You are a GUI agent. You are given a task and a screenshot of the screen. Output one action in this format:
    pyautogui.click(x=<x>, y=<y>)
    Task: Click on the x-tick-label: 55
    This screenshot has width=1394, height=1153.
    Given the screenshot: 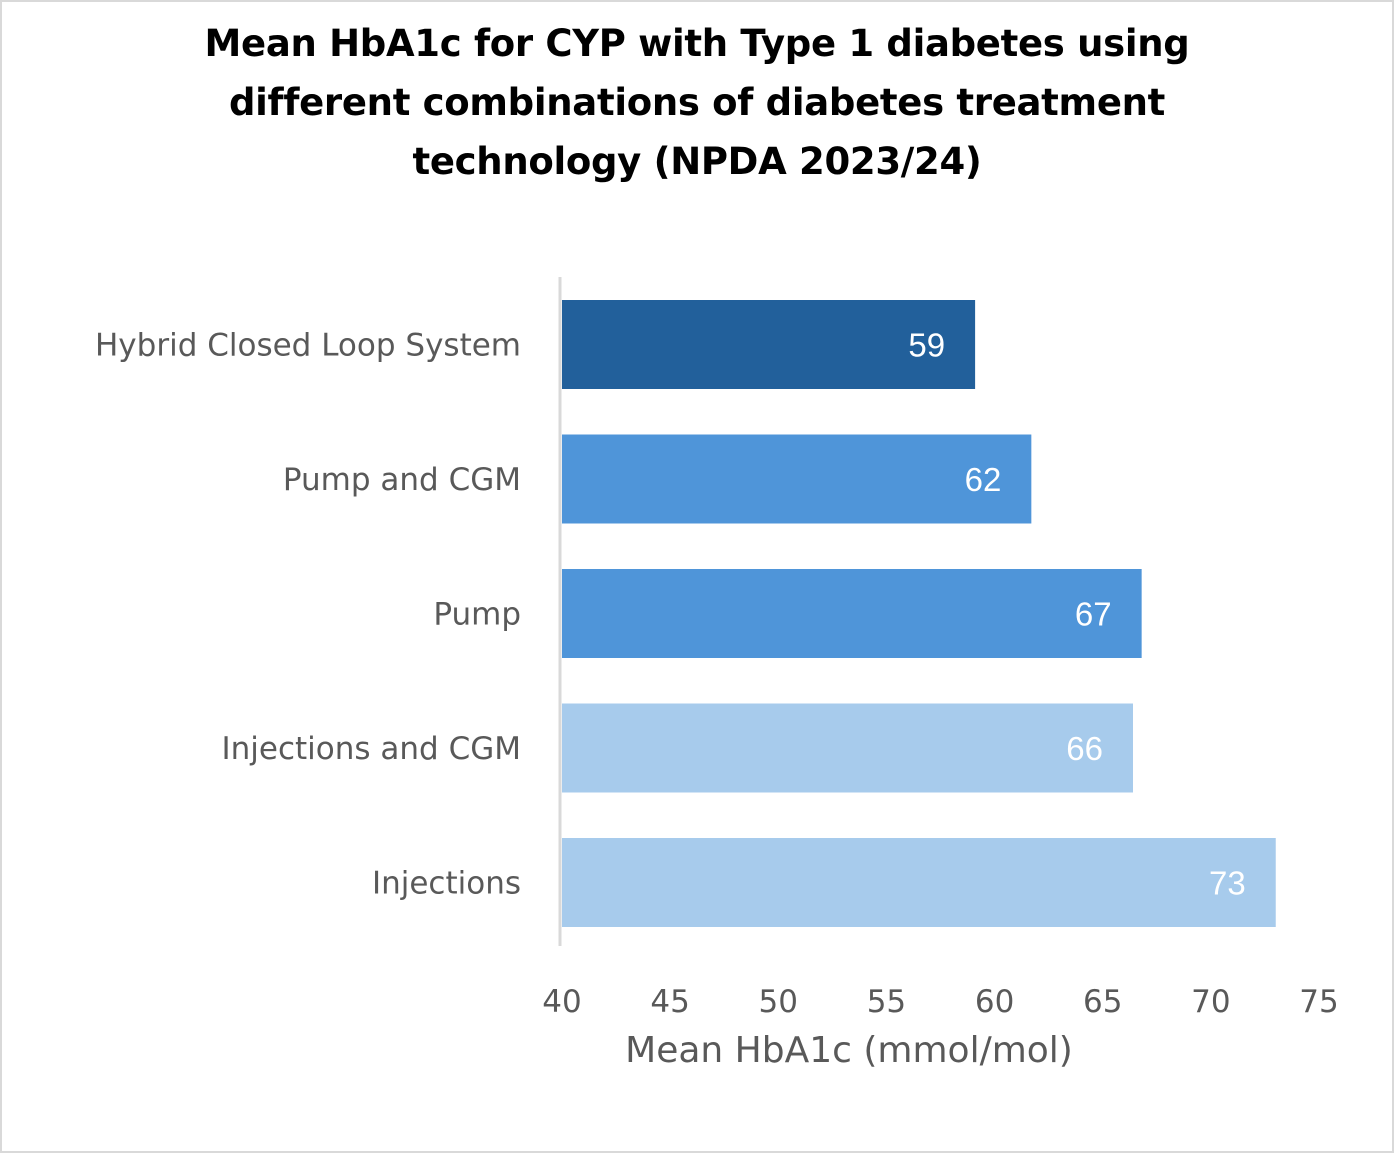 What is the action you would take?
    pyautogui.click(x=886, y=1002)
    